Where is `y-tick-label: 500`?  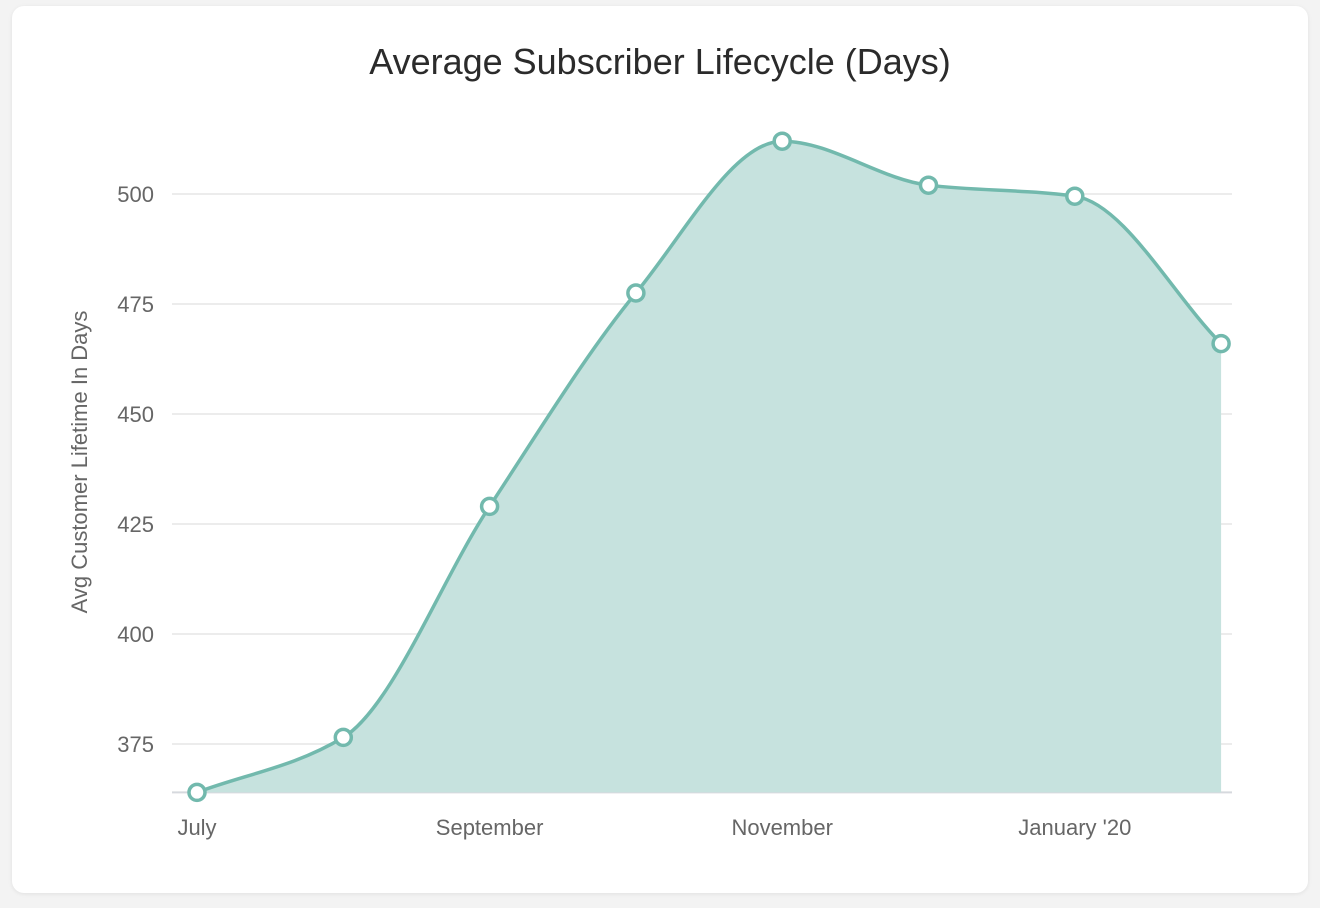
y-tick-label: 500 is located at coordinates (135, 194).